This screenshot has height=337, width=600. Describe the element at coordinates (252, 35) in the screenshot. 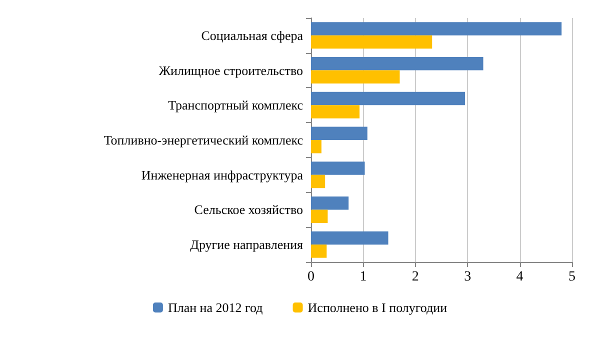

I see `y-tick-label: Социальная сфера` at that location.